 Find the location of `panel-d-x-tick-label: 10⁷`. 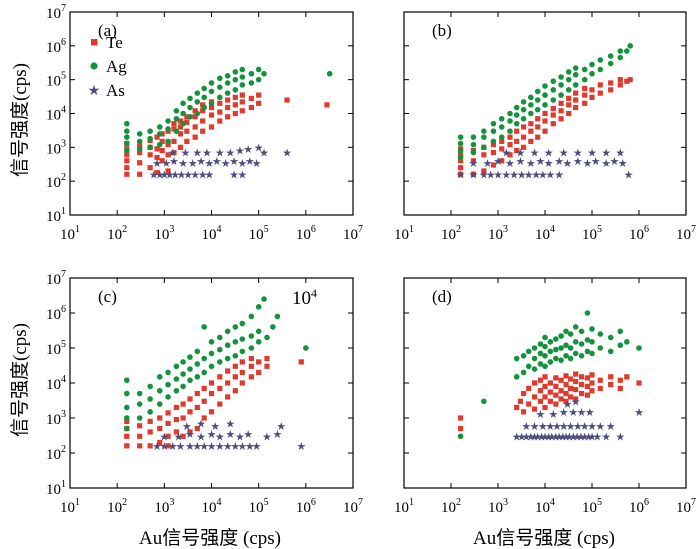

panel-d-x-tick-label: 10⁷ is located at coordinates (686, 506).